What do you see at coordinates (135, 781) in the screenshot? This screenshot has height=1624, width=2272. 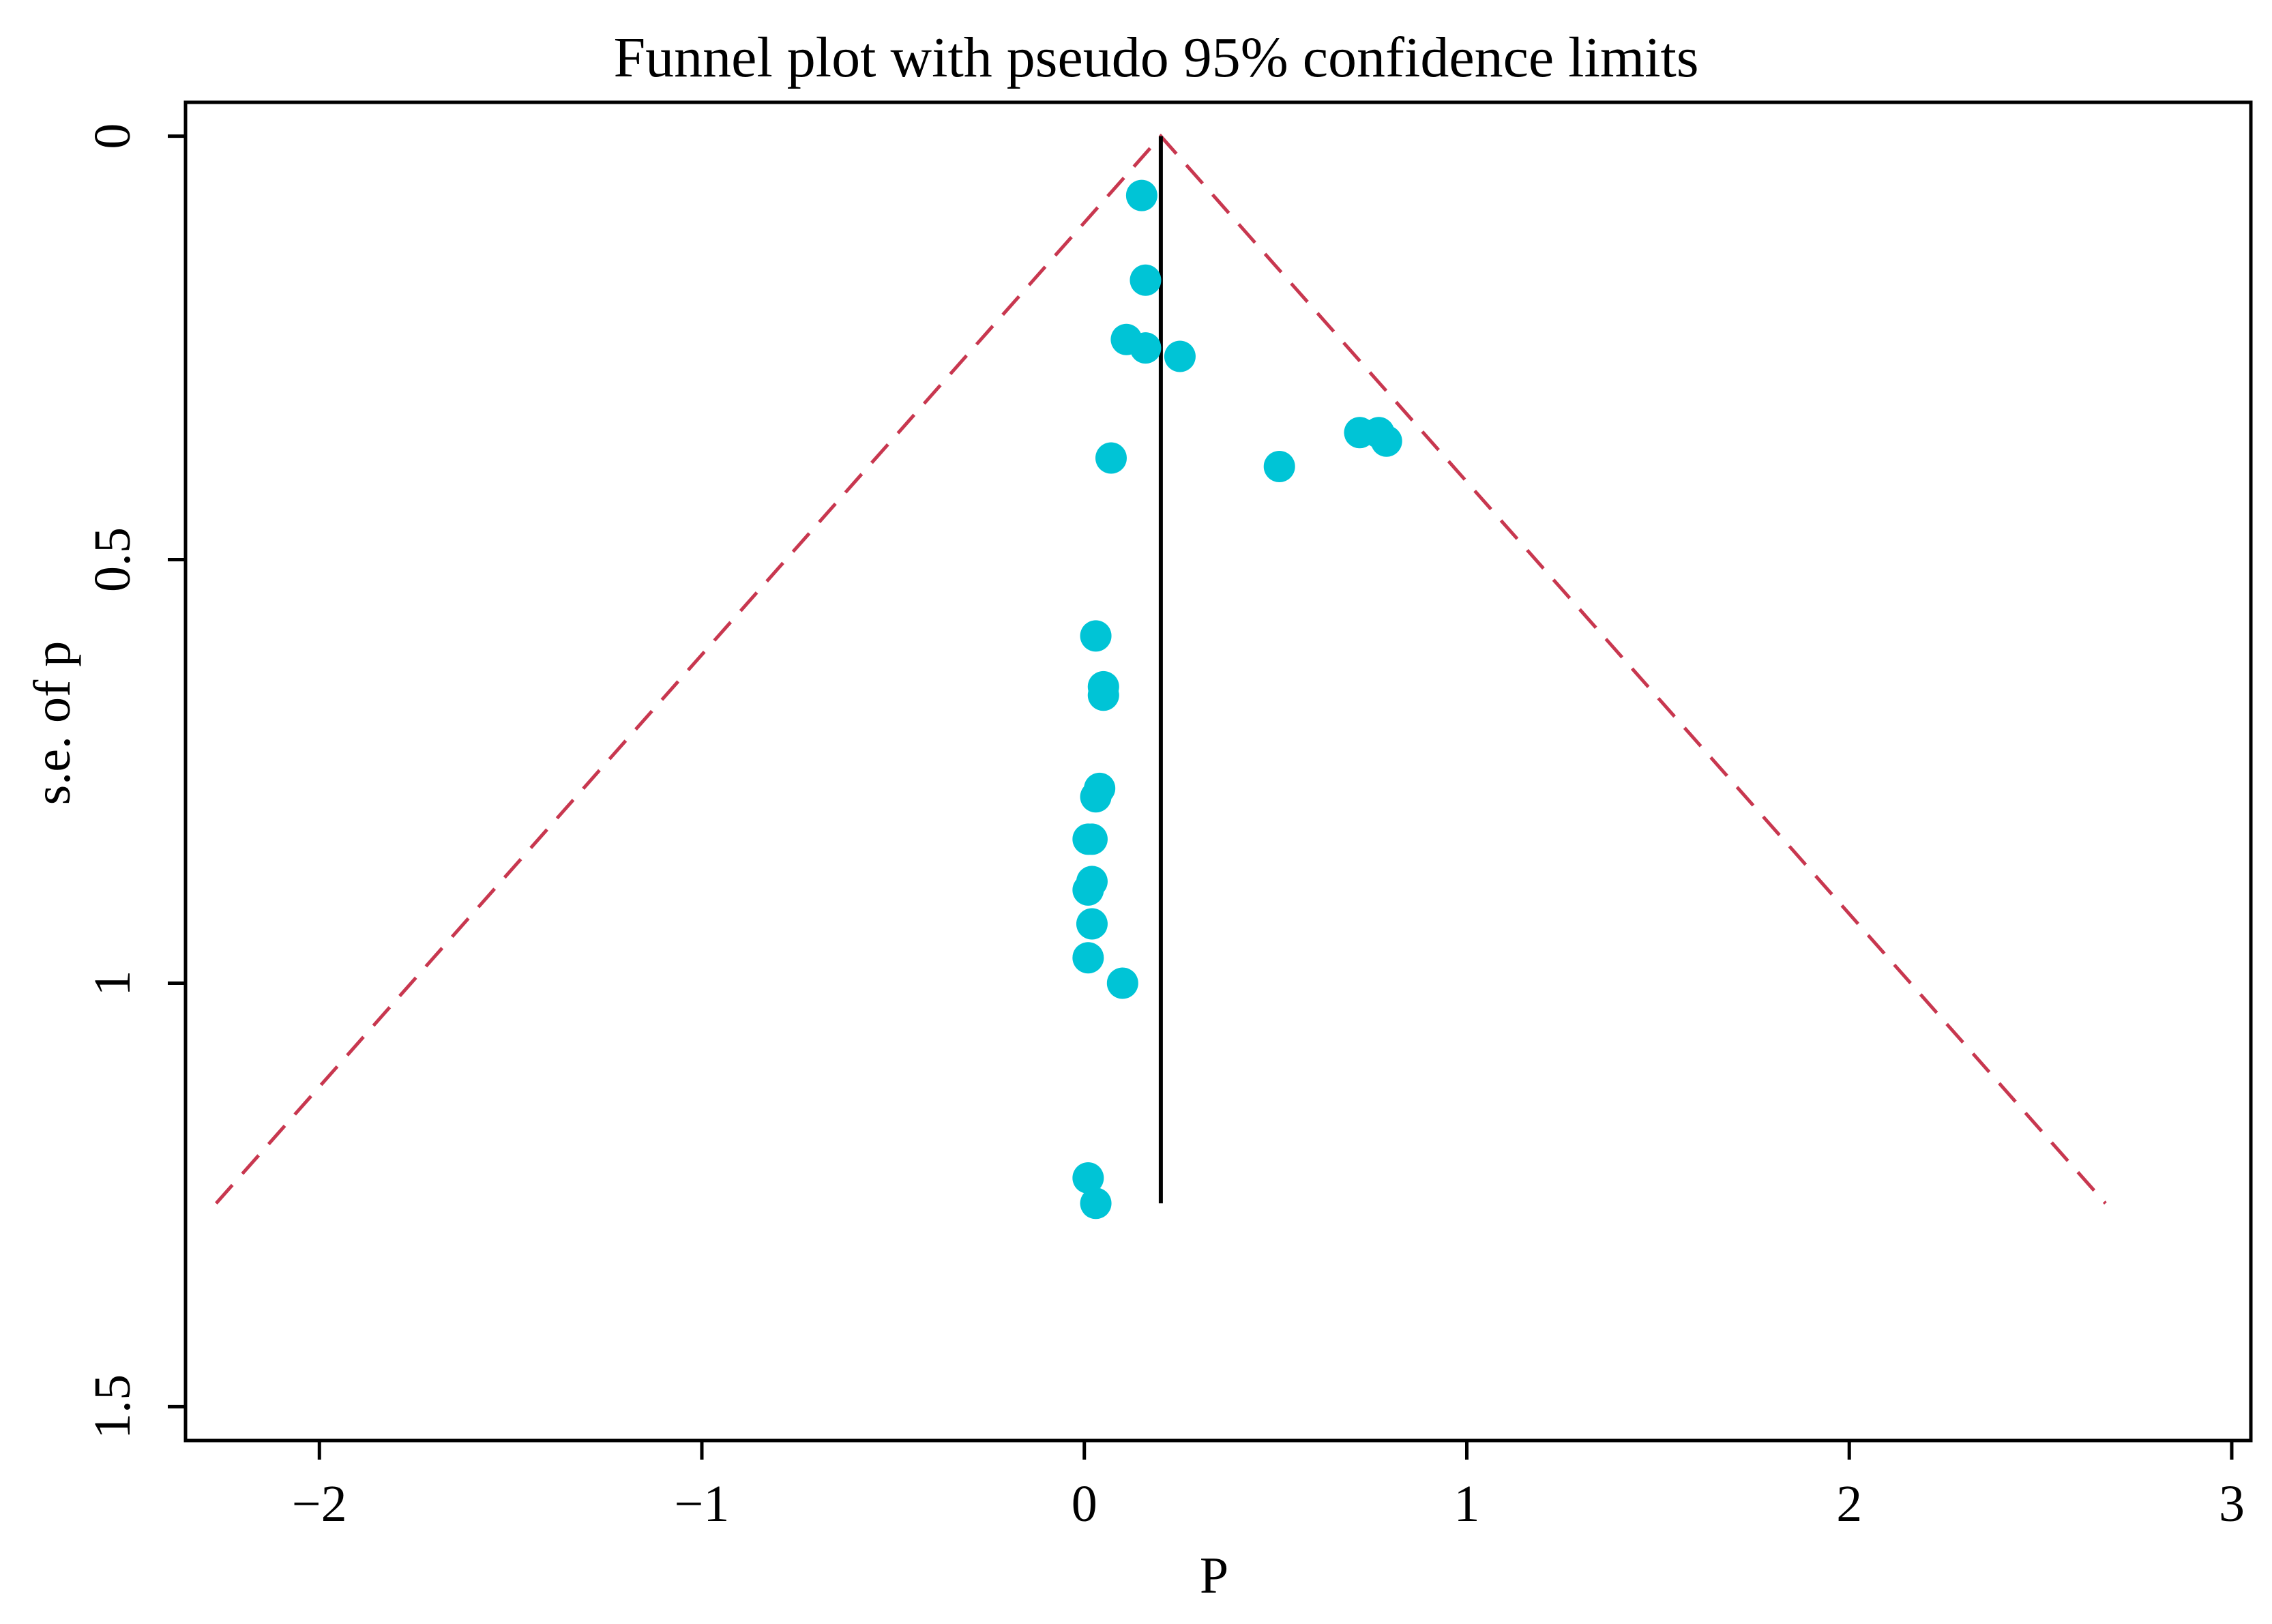 I see `y-axis: 0 0.5 1 1.5` at bounding box center [135, 781].